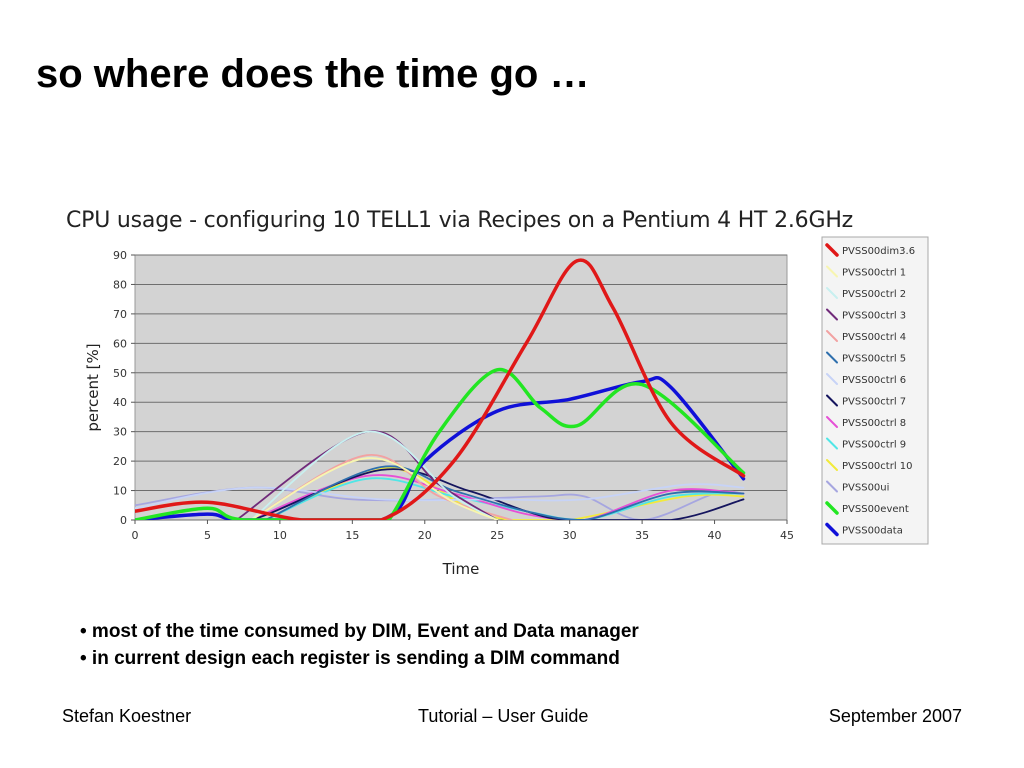  What do you see at coordinates (865, 488) in the screenshot?
I see `legend-label: PVSS00ui` at bounding box center [865, 488].